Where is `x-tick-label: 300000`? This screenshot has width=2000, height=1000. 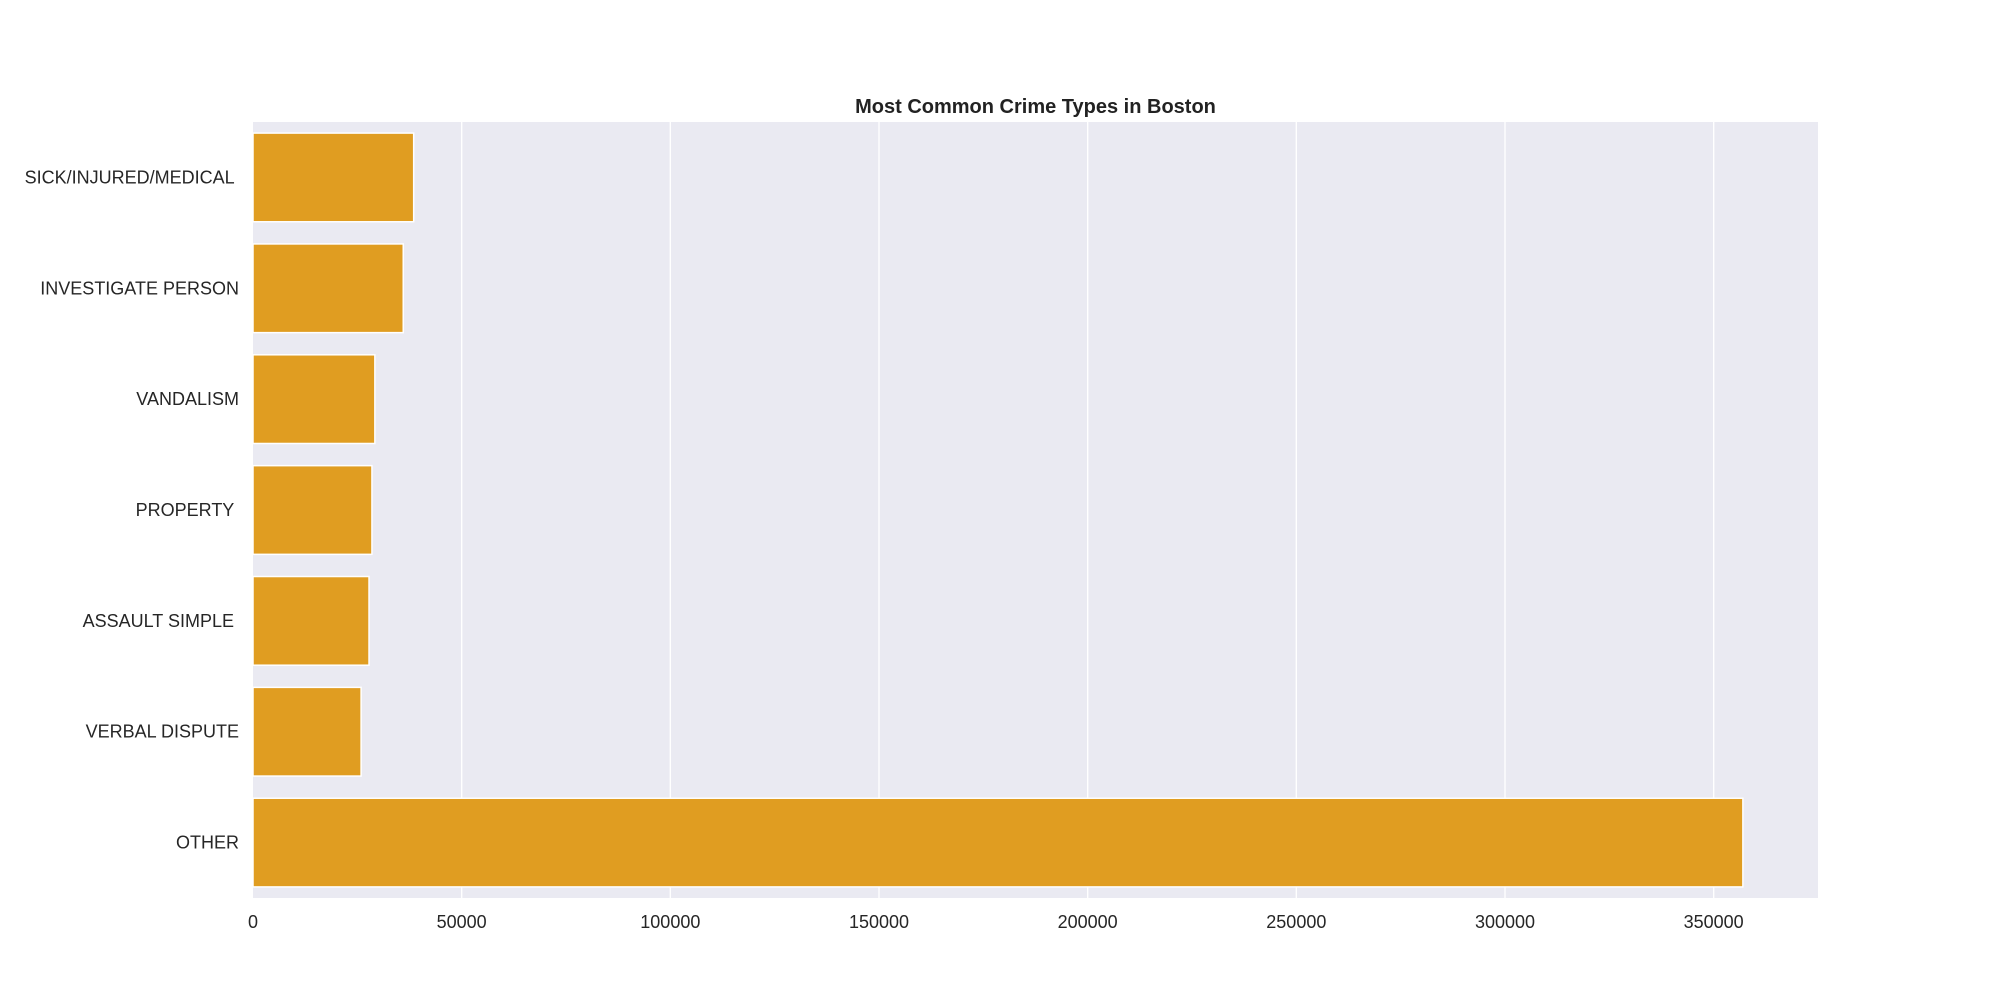
x-tick-label: 300000 is located at coordinates (1505, 922).